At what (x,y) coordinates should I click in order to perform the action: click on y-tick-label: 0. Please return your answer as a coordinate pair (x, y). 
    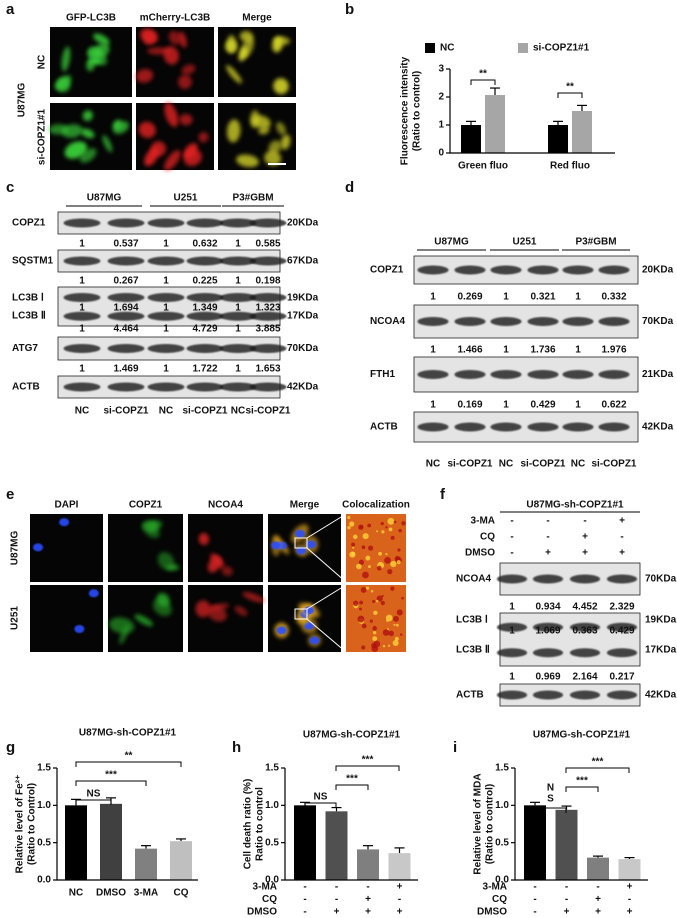
    Looking at the image, I should click on (441, 153).